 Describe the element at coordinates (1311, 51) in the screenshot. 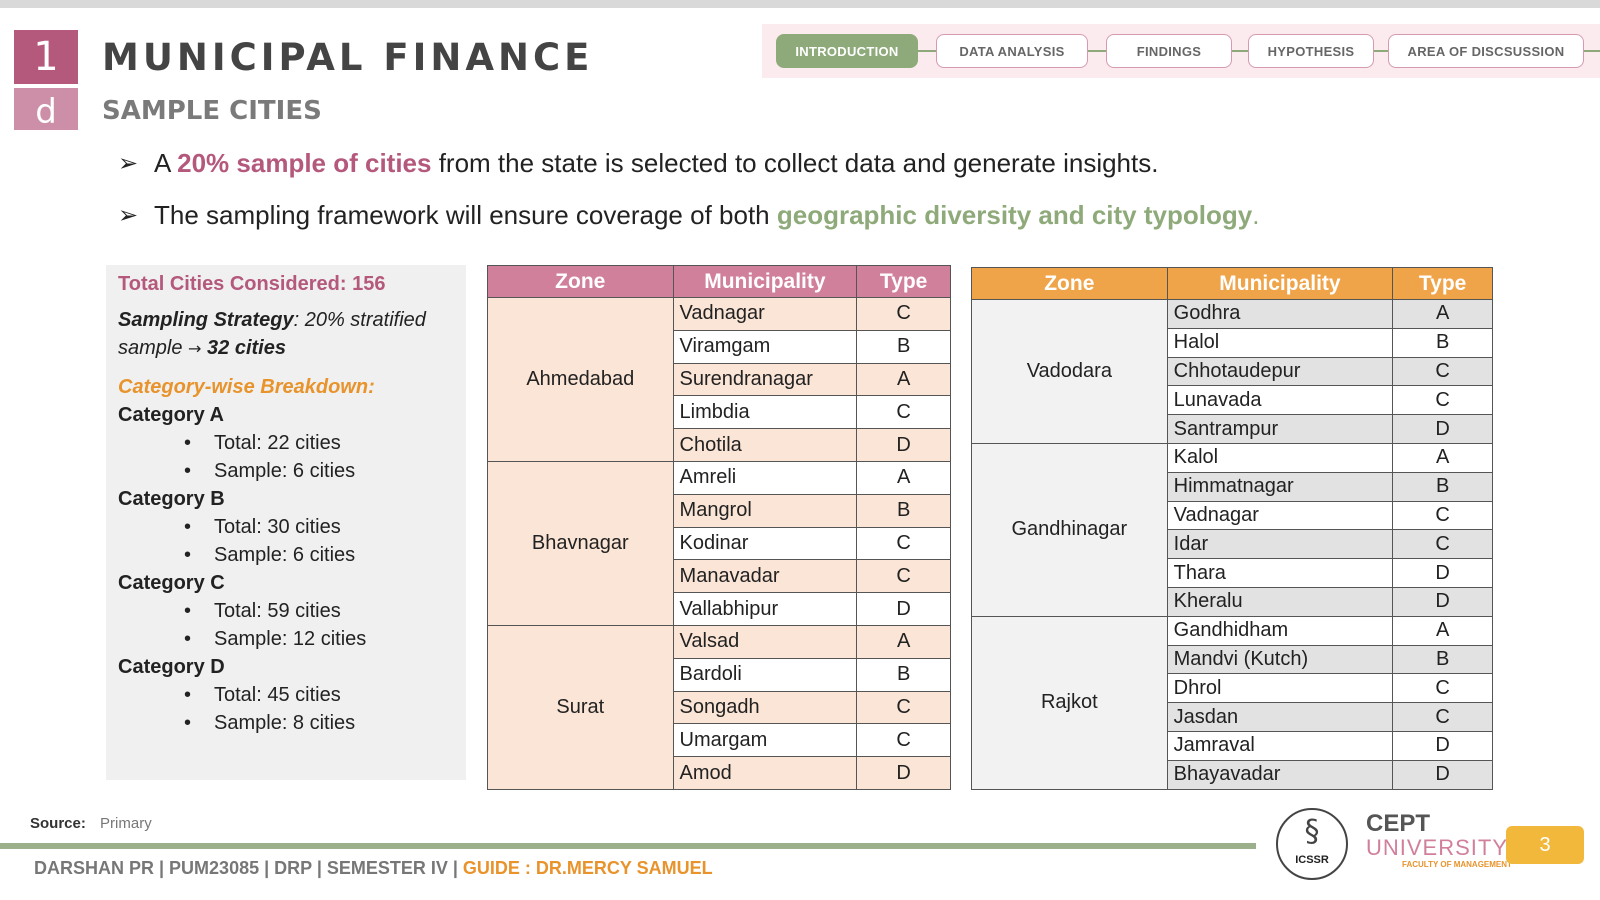

I see `tab-hypothesis: HYPOTHESIS` at that location.